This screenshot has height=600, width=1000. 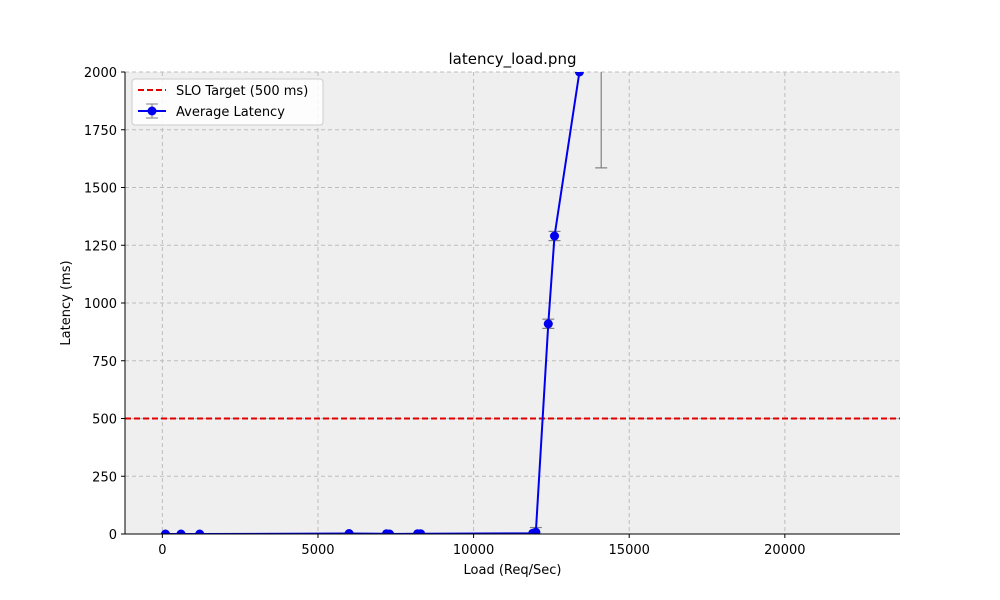 I want to click on x-axis-ticks: 0 5000 10000 15000 20000, so click(x=482, y=546).